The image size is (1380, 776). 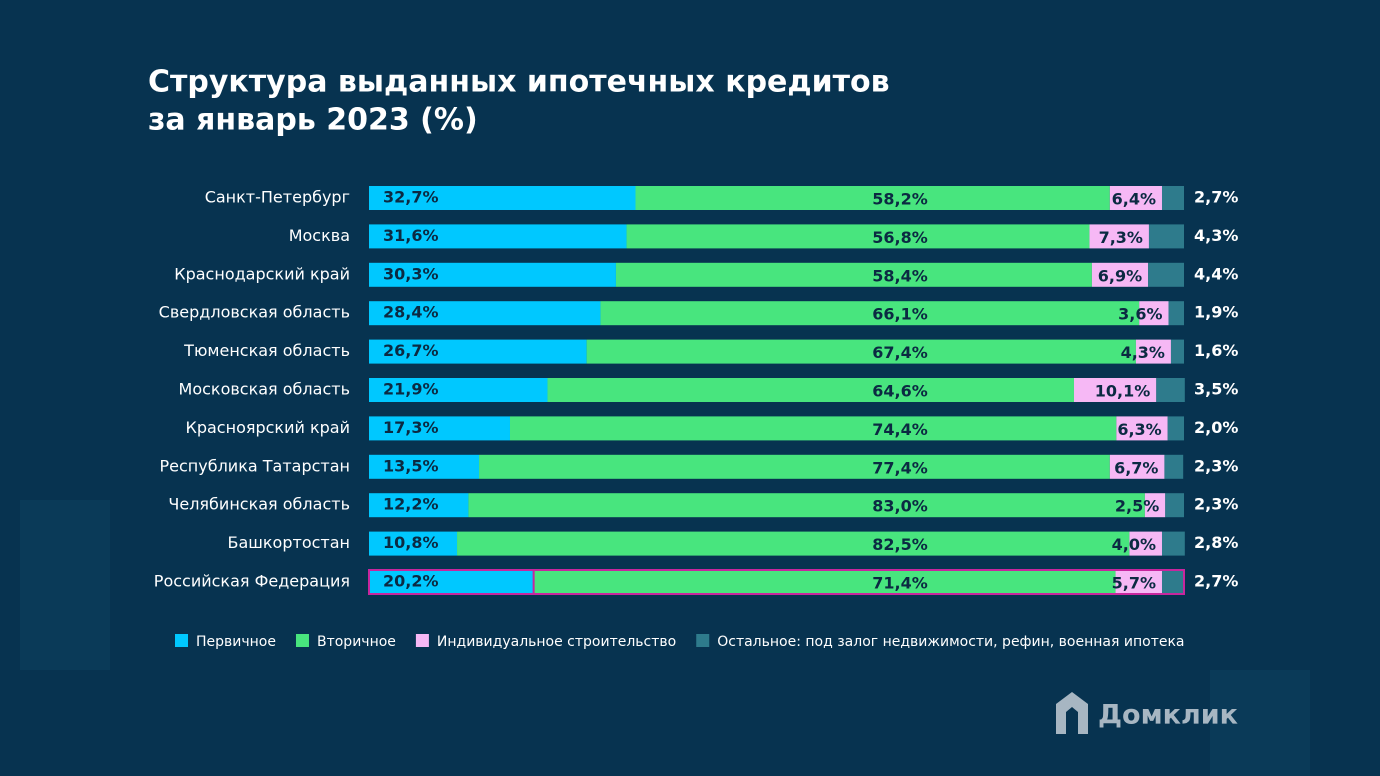 I want to click on data-label: 13,5%, so click(x=411, y=465).